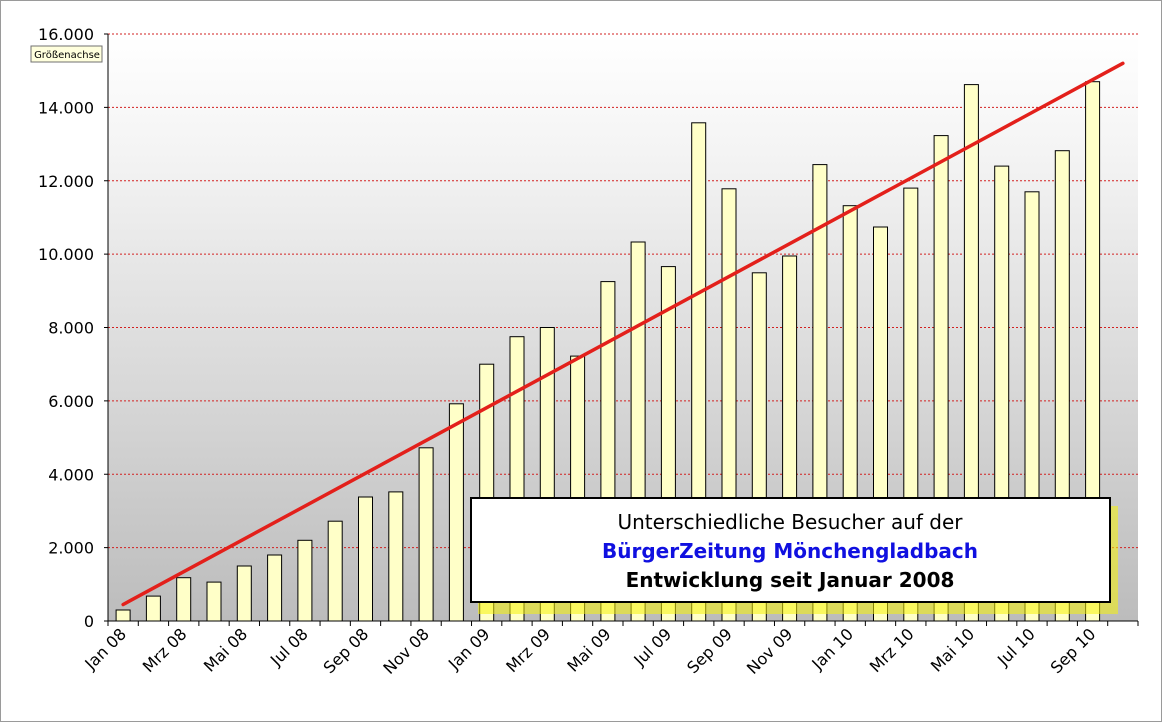  Describe the element at coordinates (1016, 647) in the screenshot. I see `x-tick-label: Jul 10` at that location.